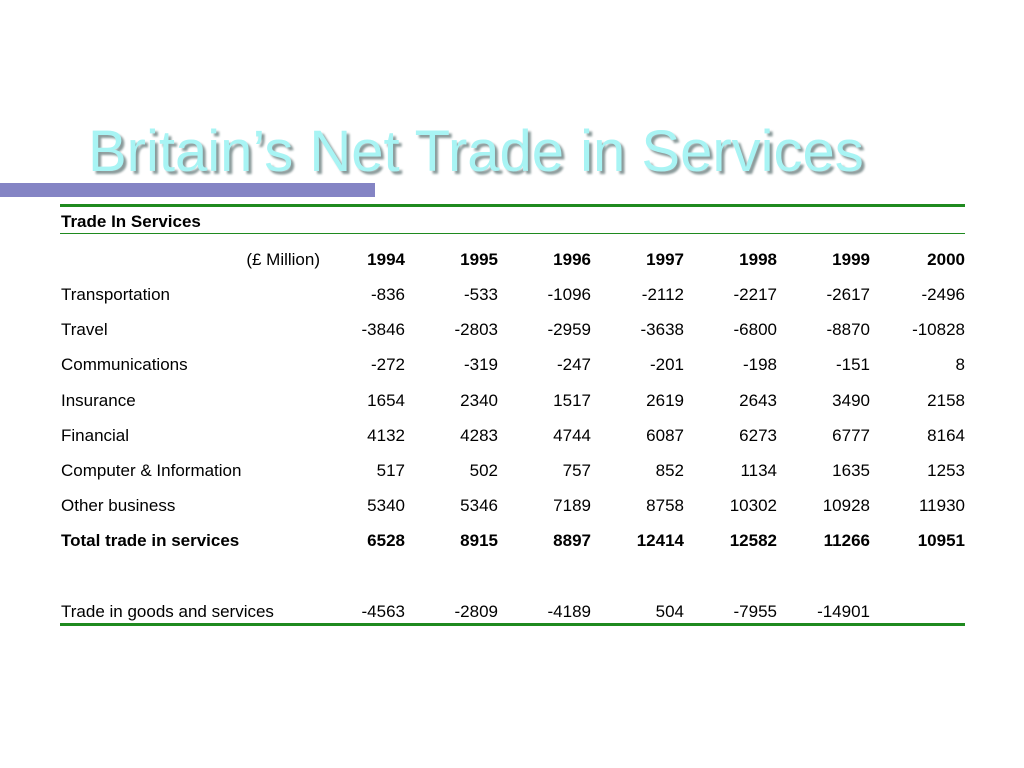 This screenshot has height=768, width=1024. What do you see at coordinates (960, 365) in the screenshot?
I see `value-cell: 8` at bounding box center [960, 365].